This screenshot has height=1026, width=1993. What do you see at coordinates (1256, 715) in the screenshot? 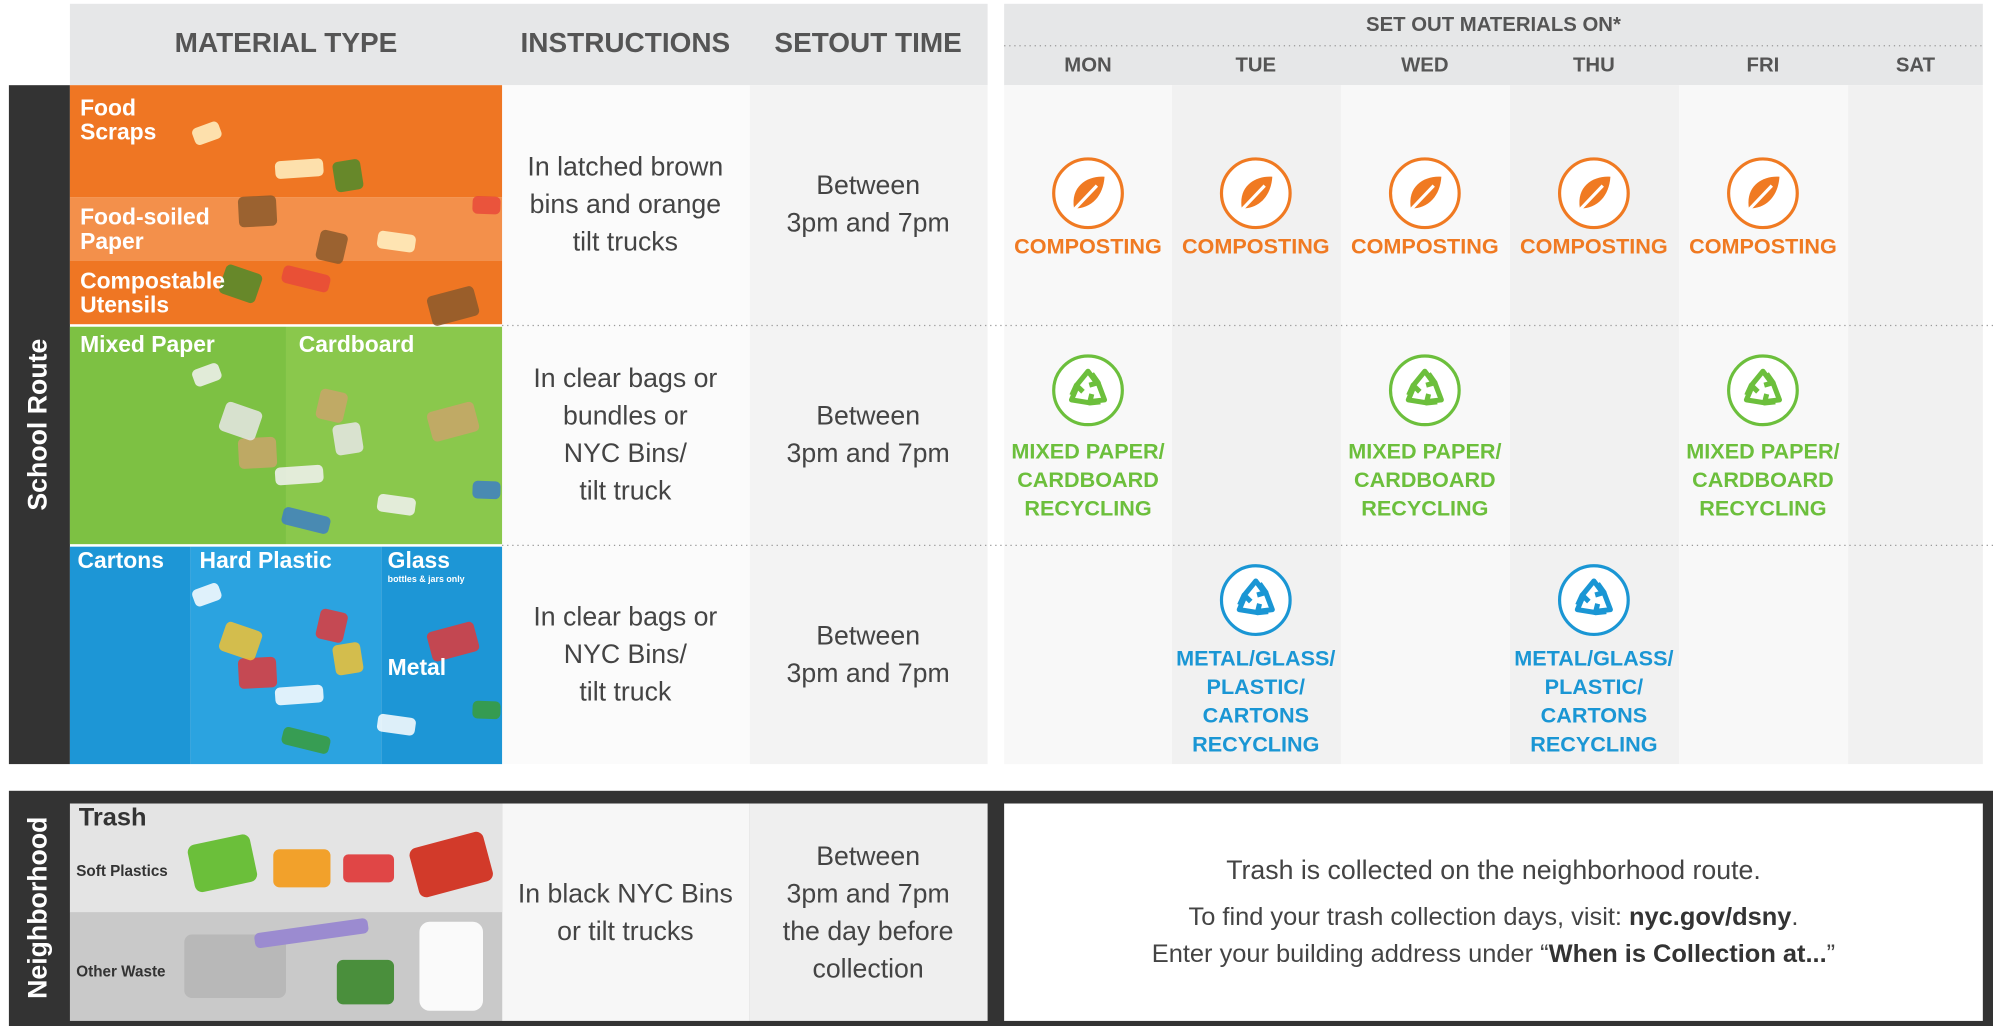
I see `stream-label: CARTONS` at bounding box center [1256, 715].